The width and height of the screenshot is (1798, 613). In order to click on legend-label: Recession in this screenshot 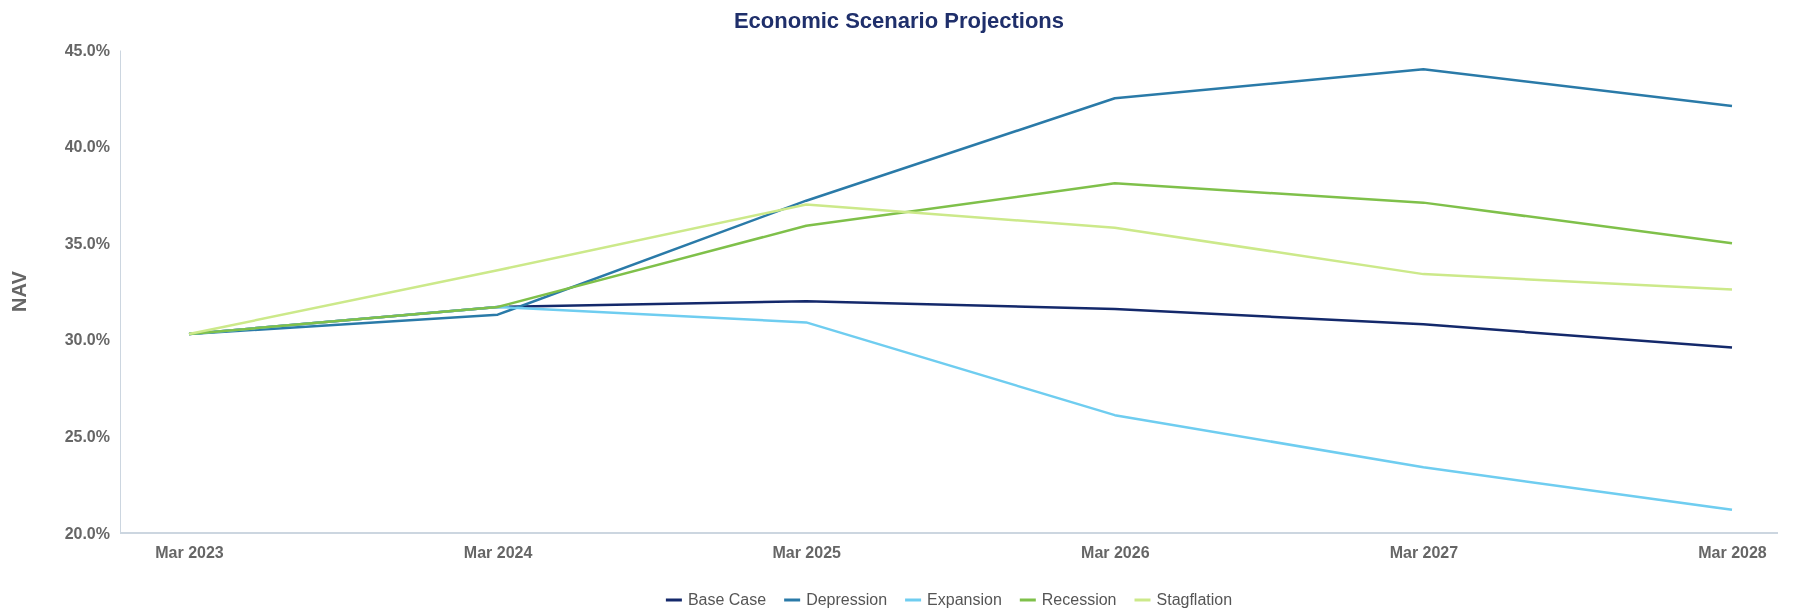, I will do `click(1079, 599)`.